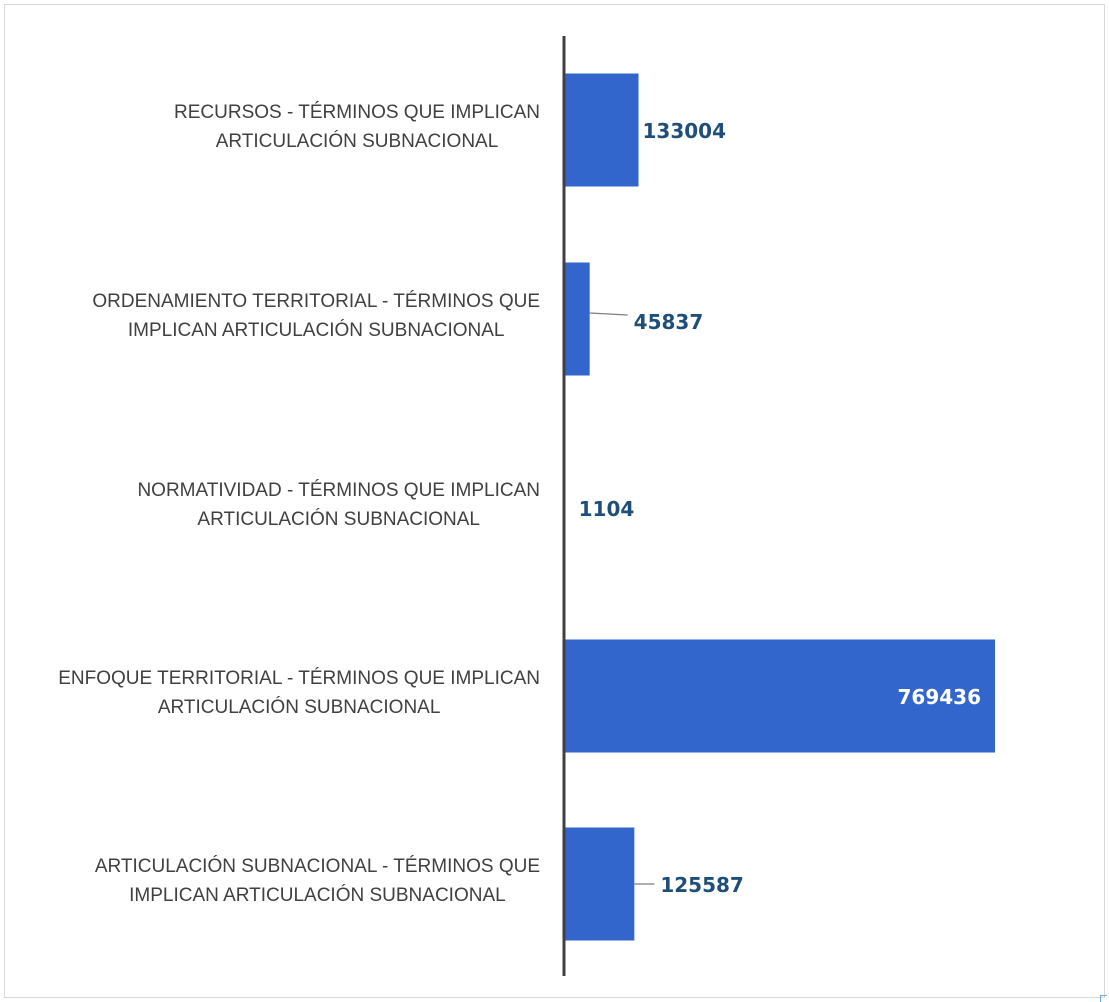 The image size is (1109, 1002). I want to click on selection-corner-mark, so click(1103, 998).